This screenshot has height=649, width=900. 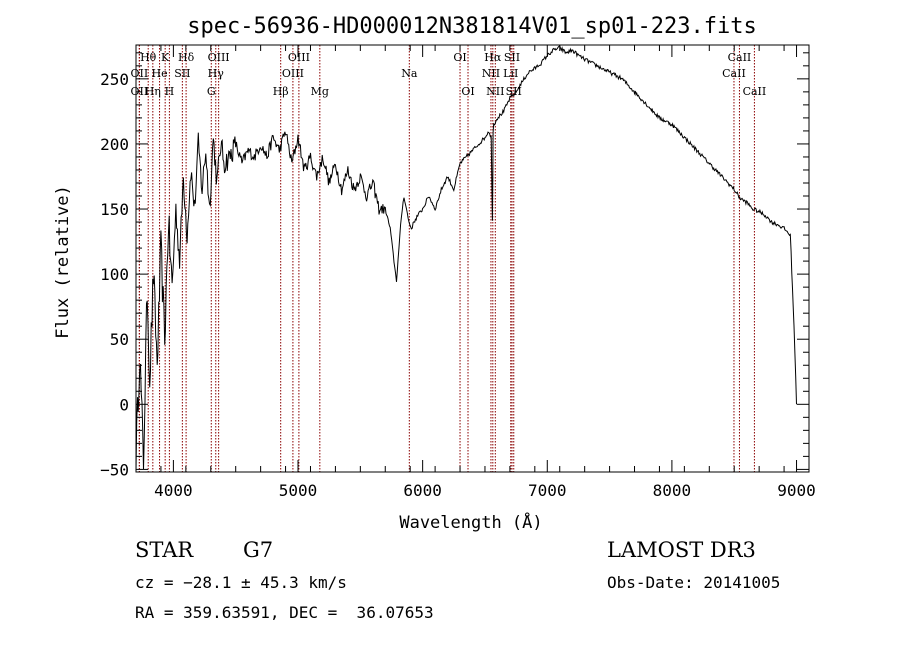 I want to click on line-marker-label: Mg, so click(x=320, y=91).